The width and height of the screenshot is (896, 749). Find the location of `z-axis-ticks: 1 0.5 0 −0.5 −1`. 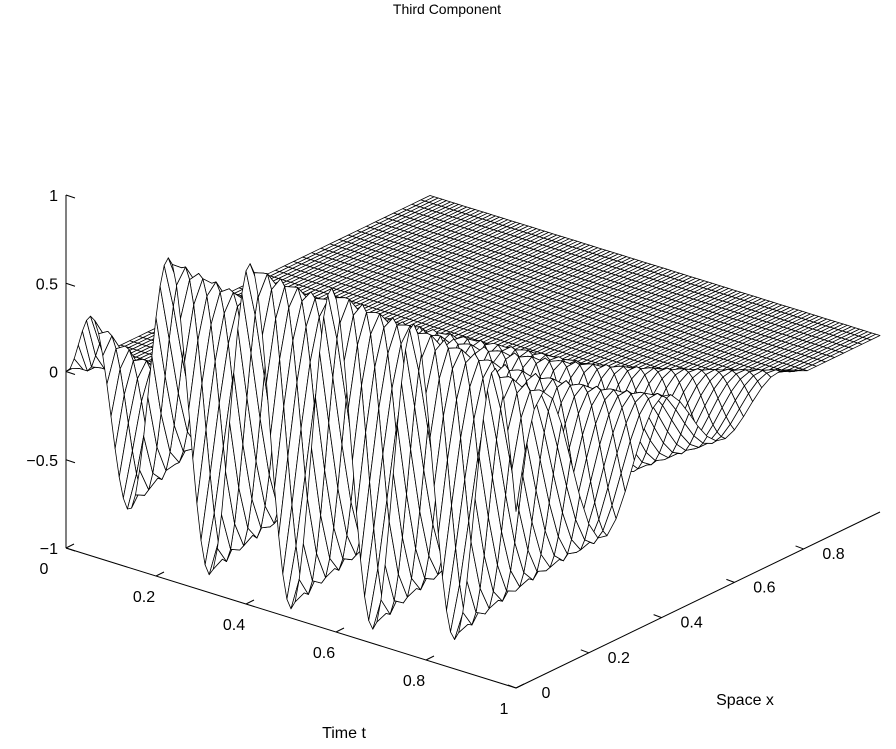

z-axis-ticks: 1 0.5 0 −0.5 −1 is located at coordinates (51, 373).